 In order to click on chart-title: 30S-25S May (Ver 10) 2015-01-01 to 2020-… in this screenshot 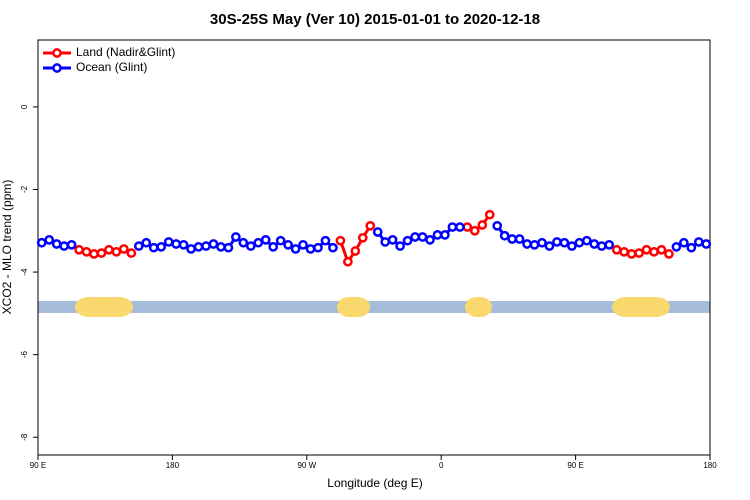, I will do `click(375, 19)`.